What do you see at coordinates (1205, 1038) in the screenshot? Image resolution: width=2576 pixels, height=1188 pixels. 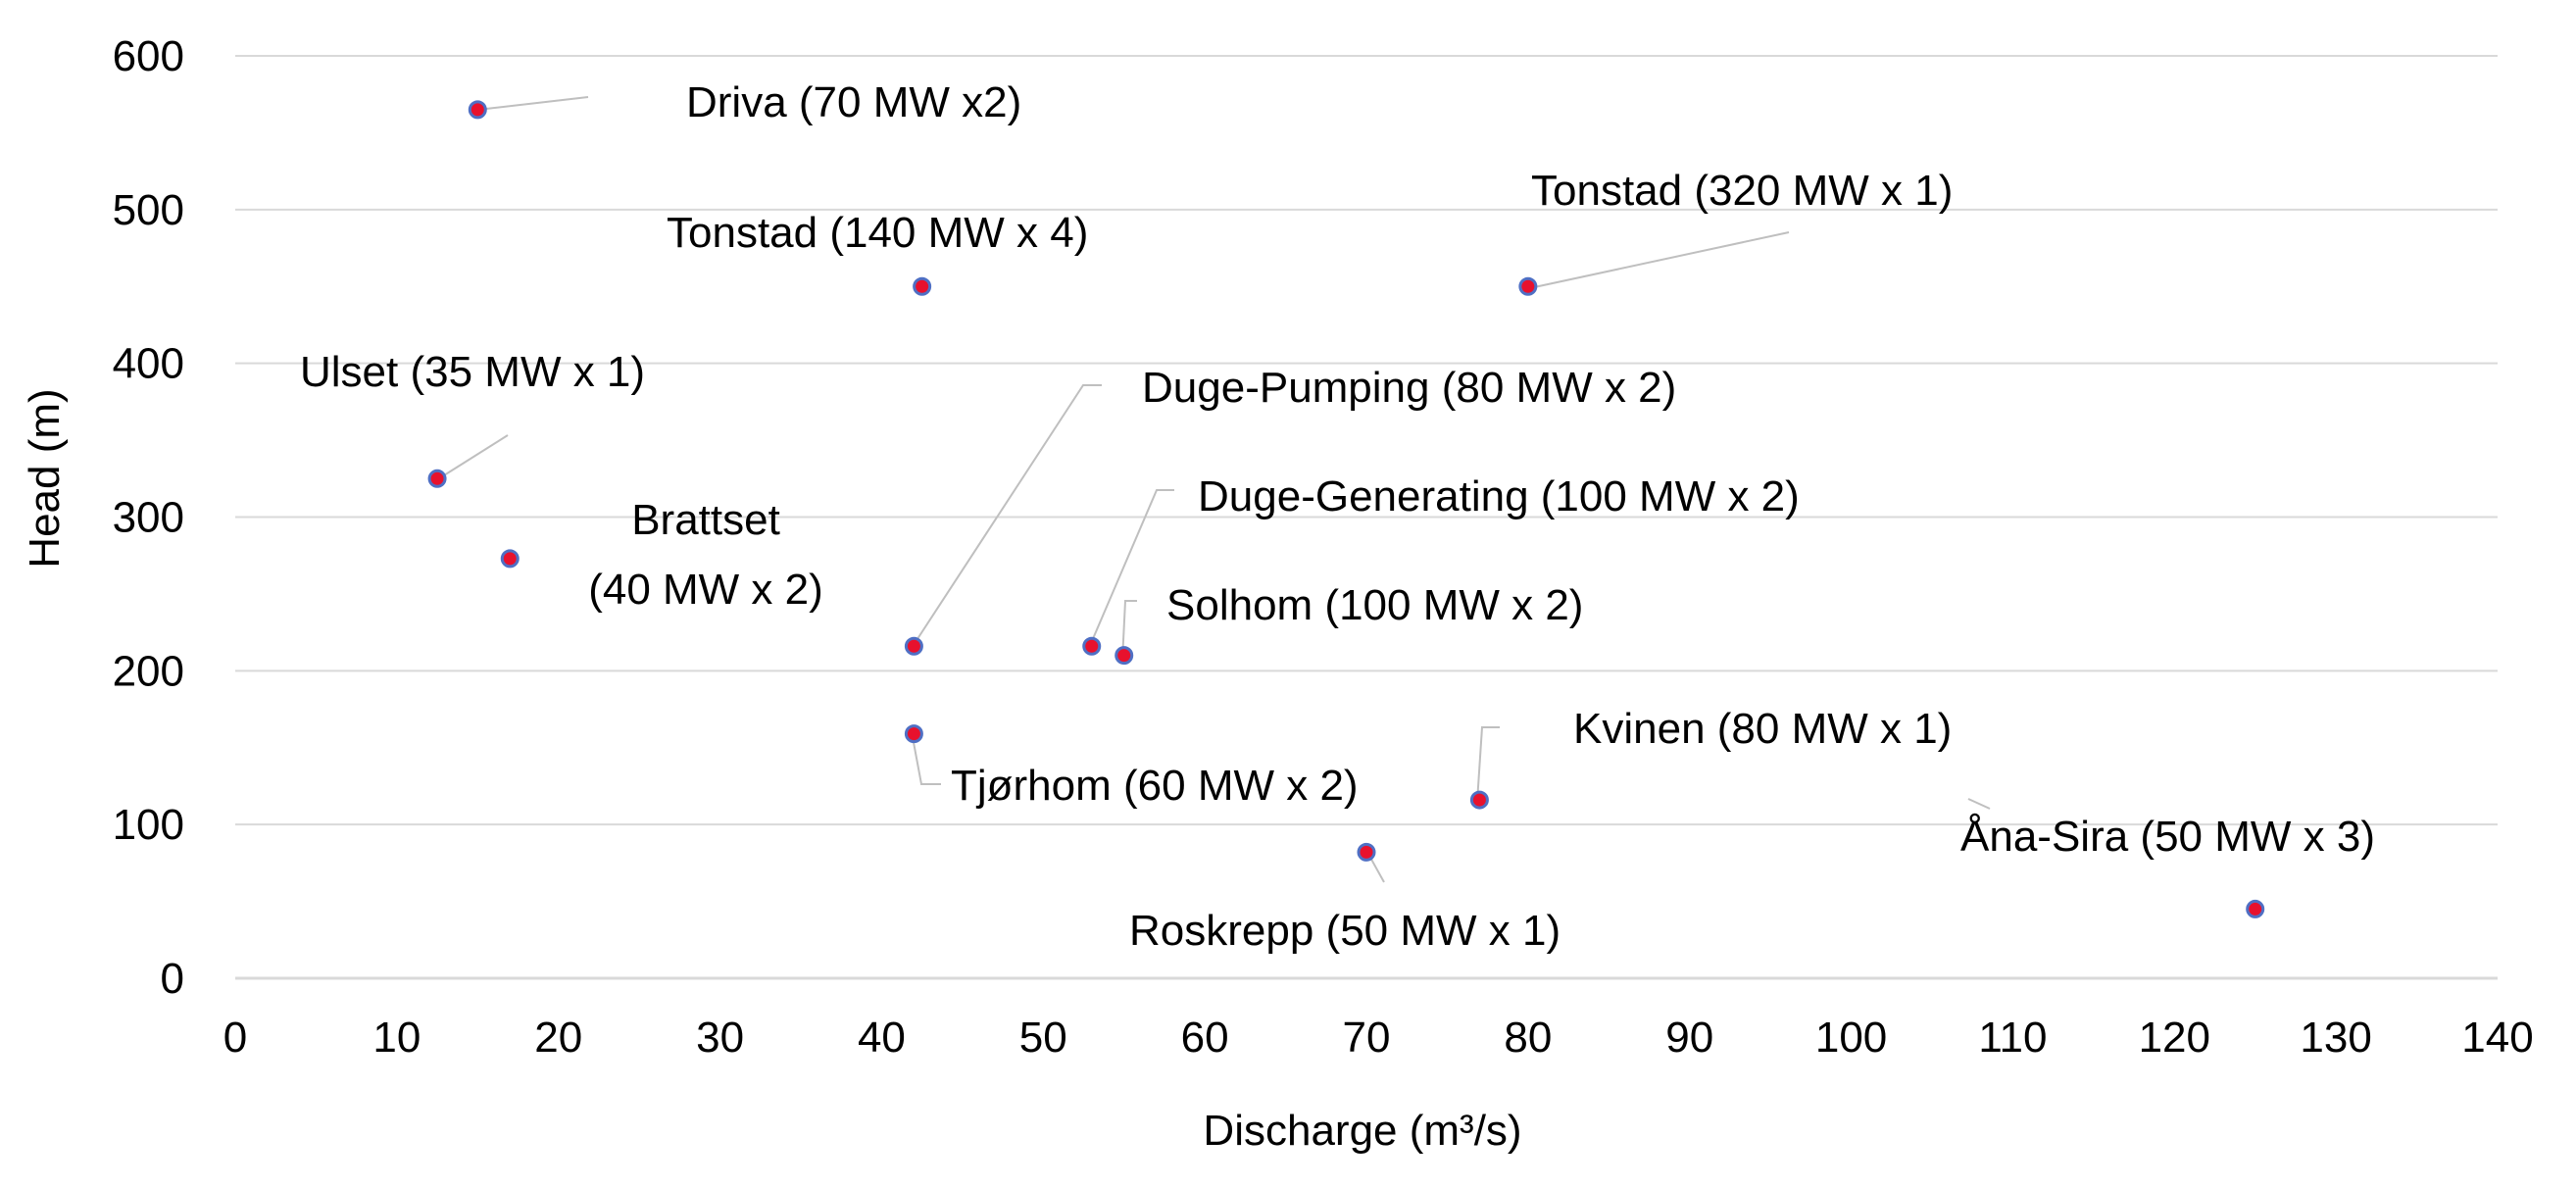 I see `x-tick-label: 60` at bounding box center [1205, 1038].